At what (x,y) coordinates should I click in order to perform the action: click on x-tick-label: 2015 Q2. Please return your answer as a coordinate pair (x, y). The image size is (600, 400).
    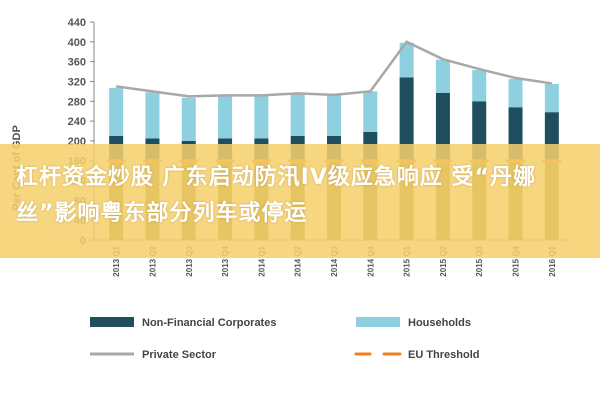
    Looking at the image, I should click on (443, 260).